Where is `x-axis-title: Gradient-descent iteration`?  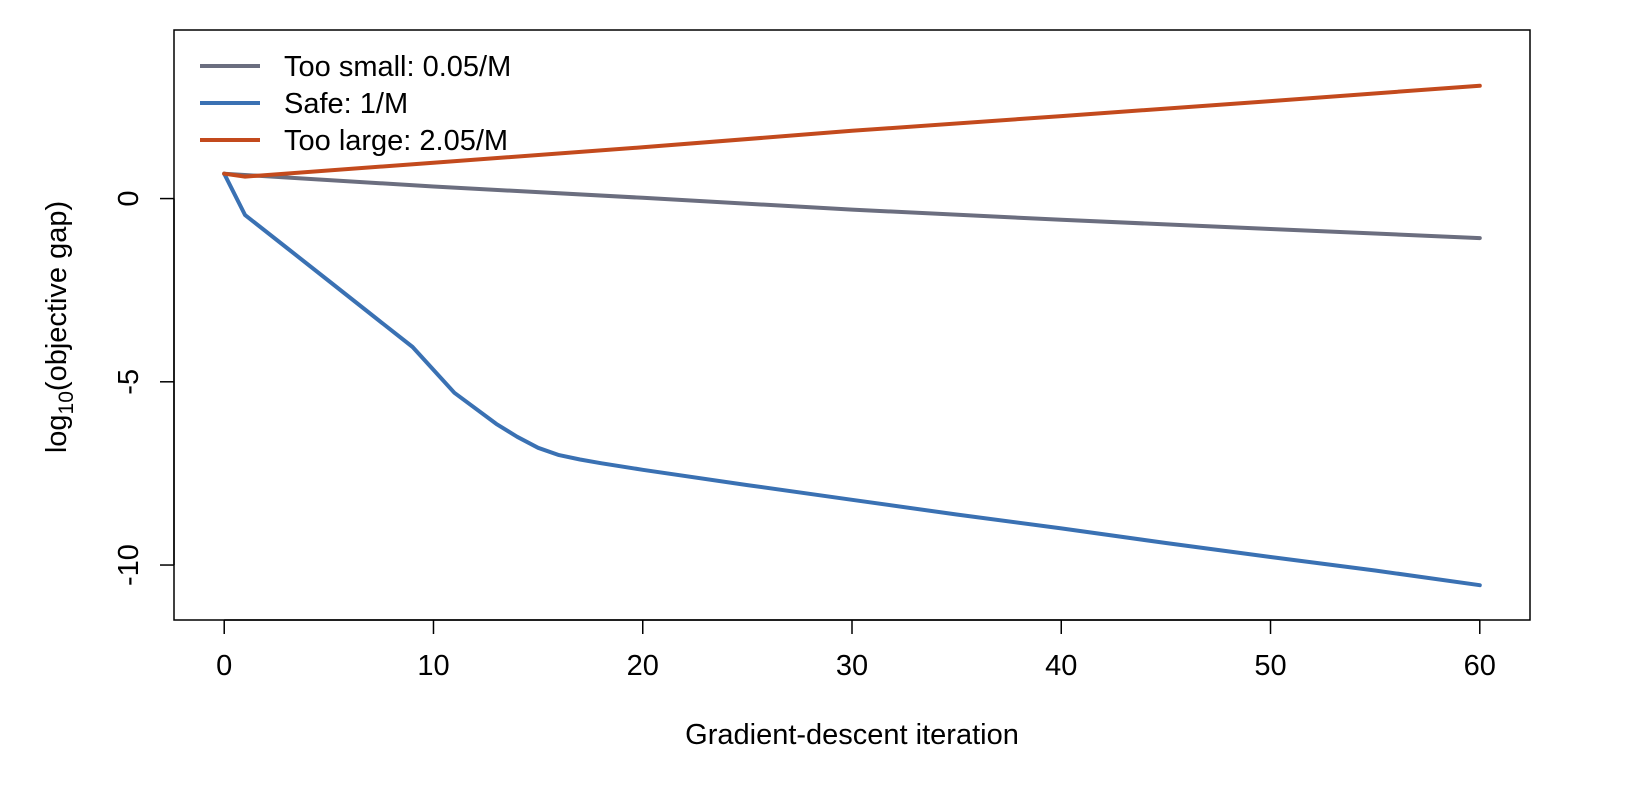
x-axis-title: Gradient-descent iteration is located at coordinates (852, 735).